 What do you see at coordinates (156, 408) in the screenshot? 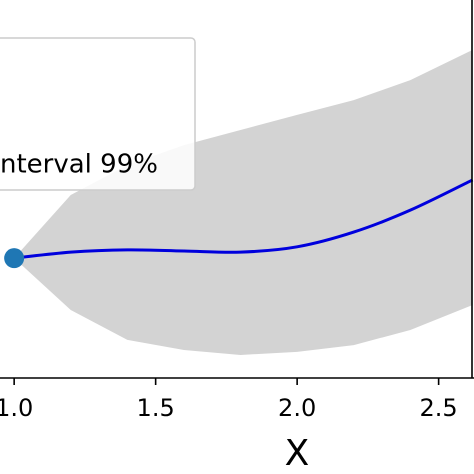
I see `x-tick-label: 1.5` at bounding box center [156, 408].